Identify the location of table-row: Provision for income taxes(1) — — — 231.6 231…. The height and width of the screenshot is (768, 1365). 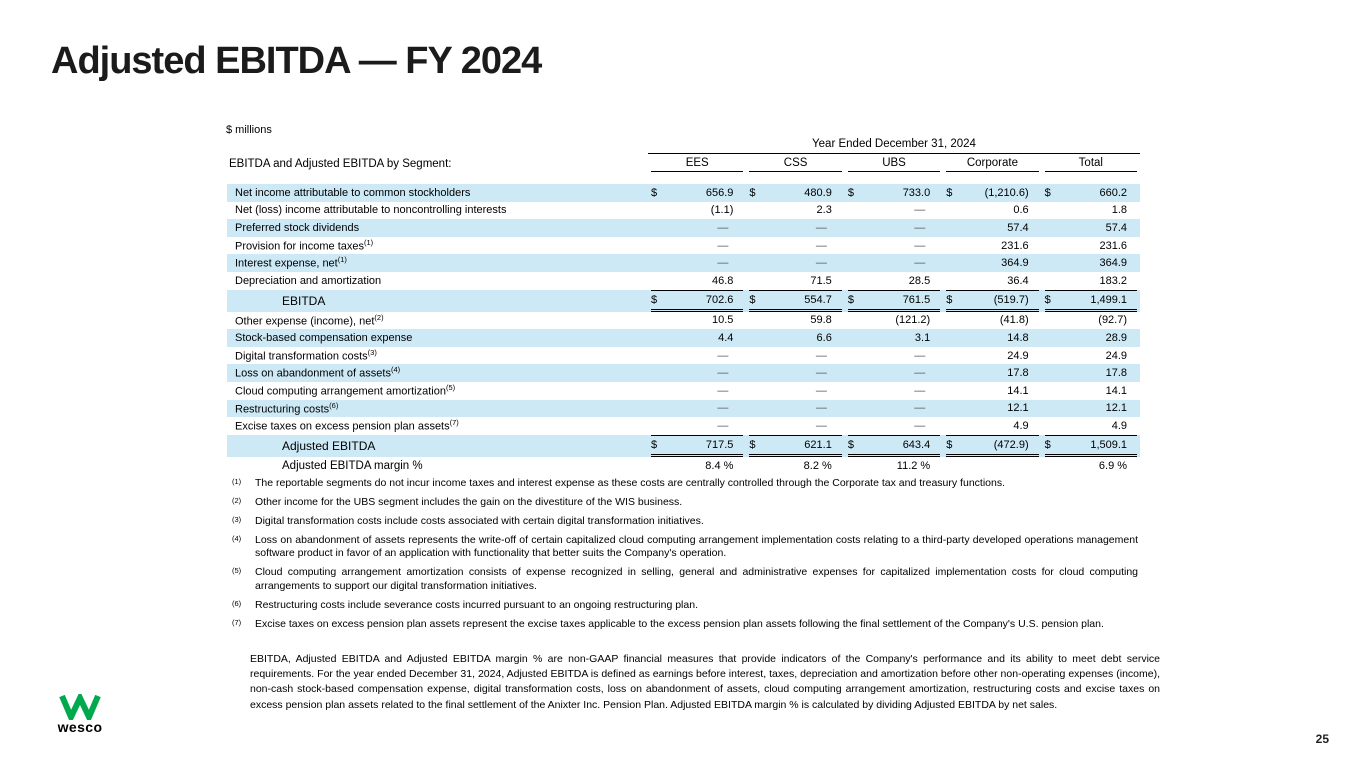
(683, 246).